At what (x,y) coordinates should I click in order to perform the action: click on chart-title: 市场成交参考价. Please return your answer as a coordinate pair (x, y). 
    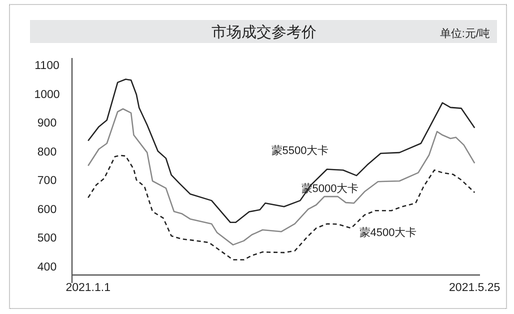
    Looking at the image, I should click on (264, 32).